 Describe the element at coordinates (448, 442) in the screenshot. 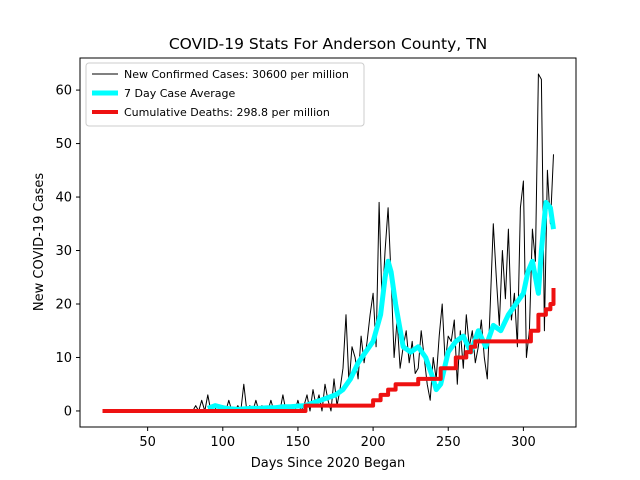

I see `x-tick-label: 250` at that location.